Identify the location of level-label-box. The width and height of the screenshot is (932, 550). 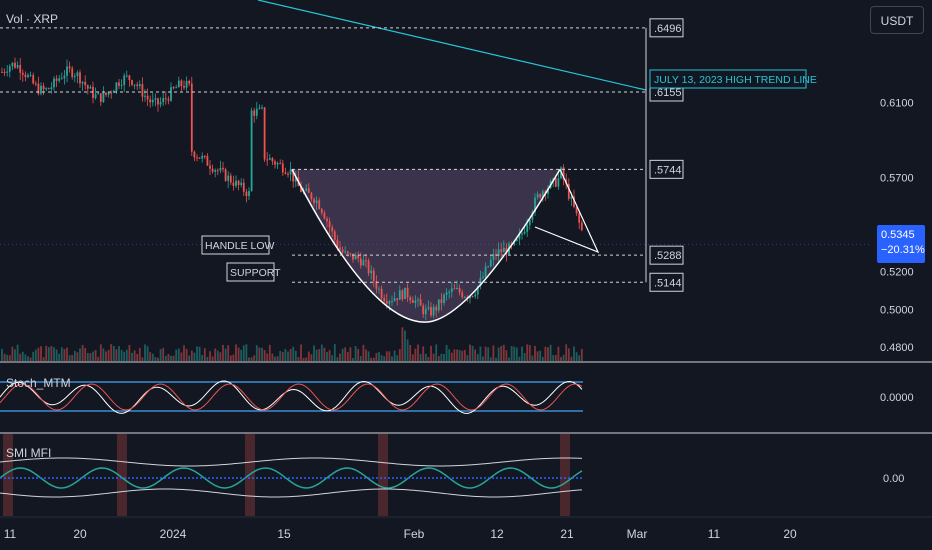
(666, 169).